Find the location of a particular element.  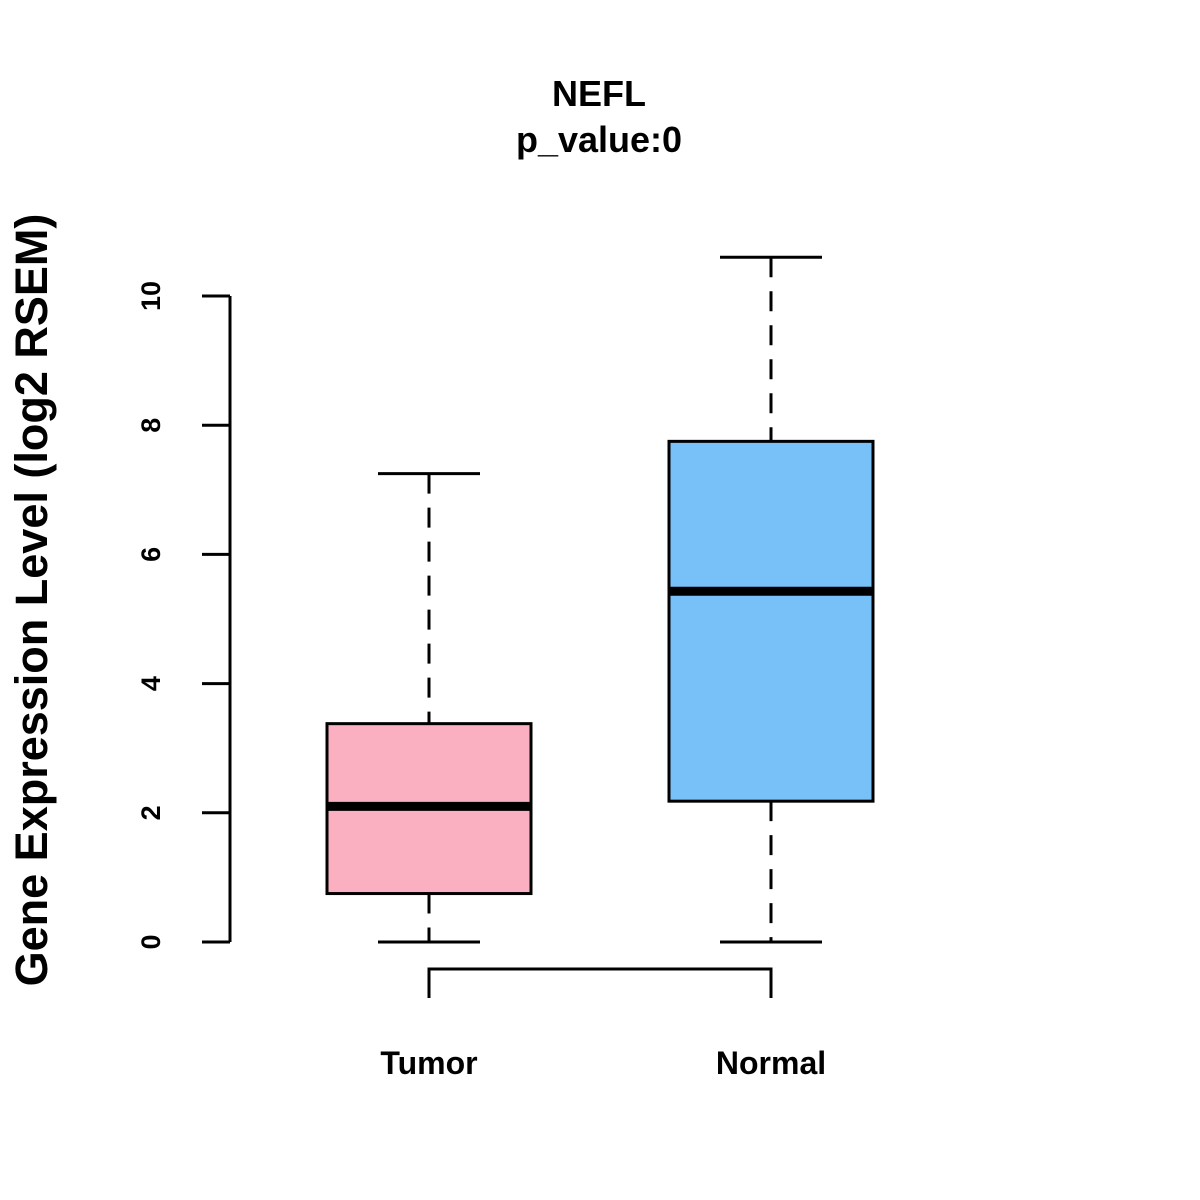

box-normal is located at coordinates (771, 599).